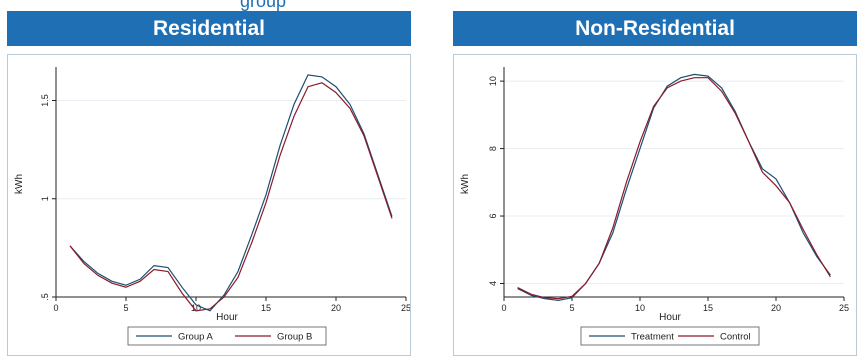 This screenshot has height=356, width=864. What do you see at coordinates (493, 148) in the screenshot?
I see `y-tick-label: 8` at bounding box center [493, 148].